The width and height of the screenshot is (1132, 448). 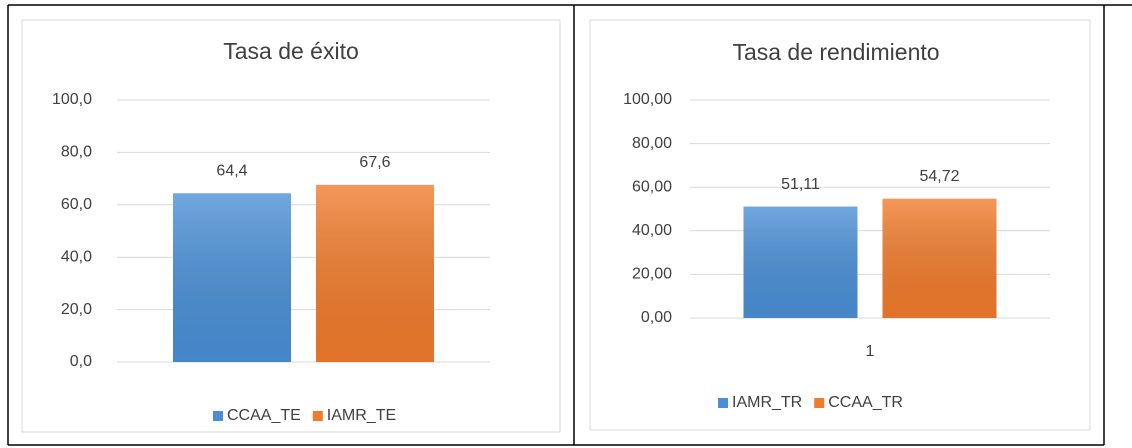 What do you see at coordinates (72, 99) in the screenshot?
I see `y-tick-label: 100,0` at bounding box center [72, 99].